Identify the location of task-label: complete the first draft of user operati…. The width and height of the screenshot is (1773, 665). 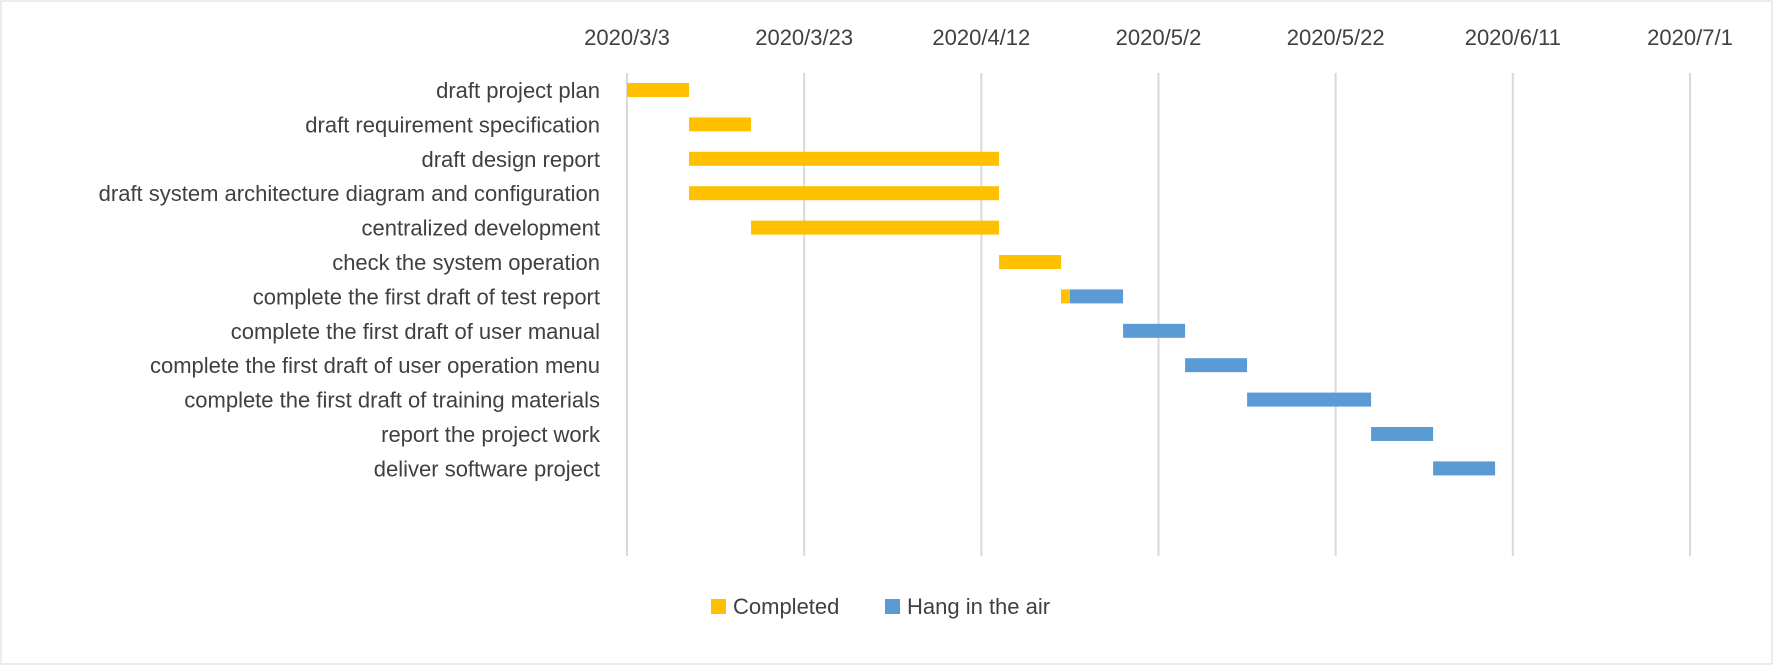
(375, 365).